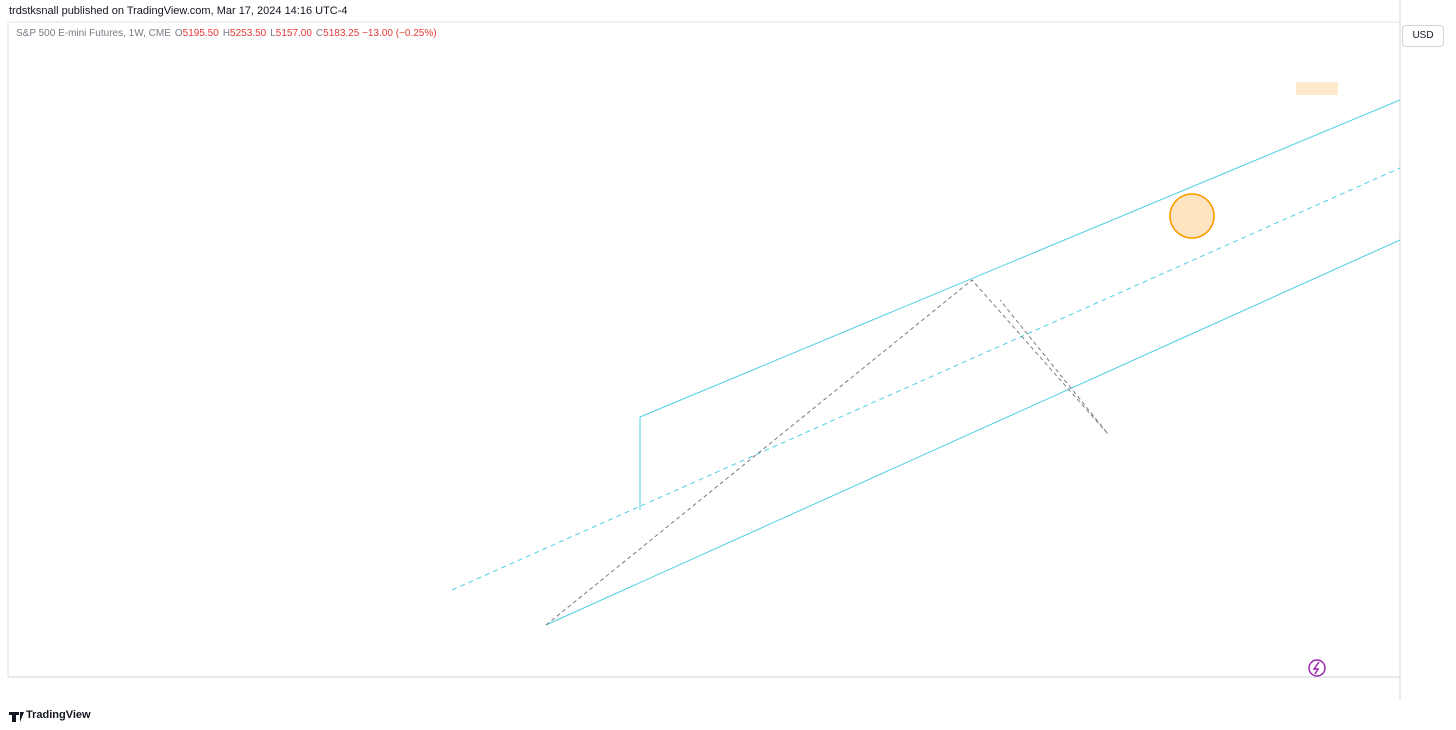  I want to click on change: −13.00 (−0.25%), so click(399, 33).